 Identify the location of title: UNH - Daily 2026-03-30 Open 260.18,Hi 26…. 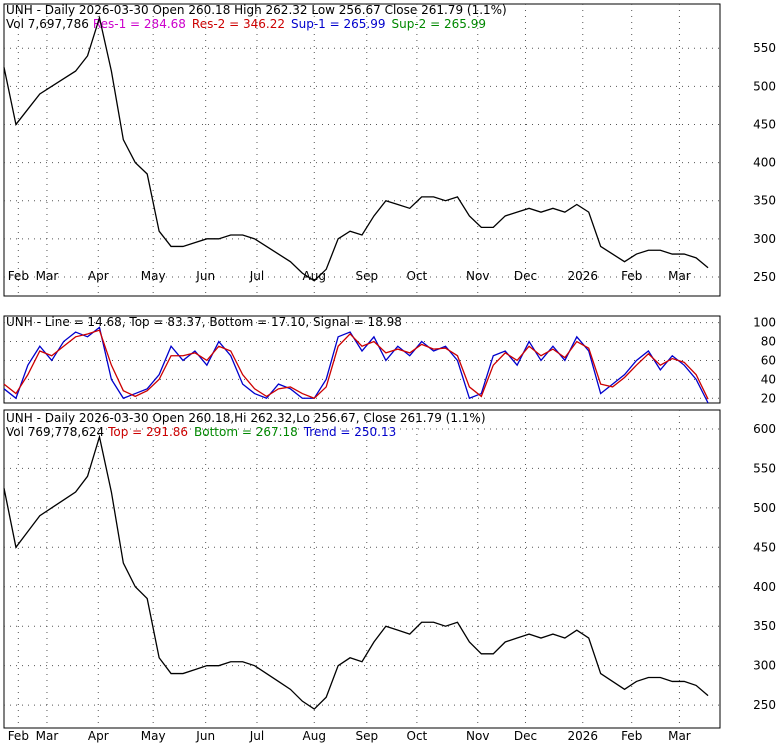
(246, 418).